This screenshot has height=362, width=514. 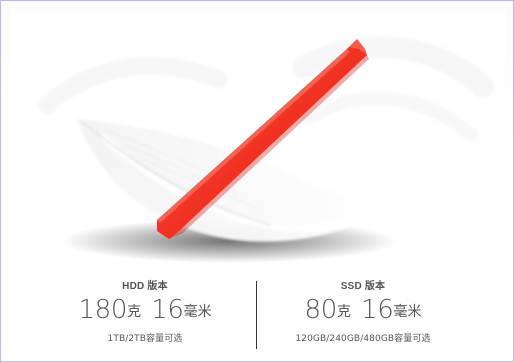 I want to click on ssd-spec: SSD 版本 80克 16毫米 120GB/240GB/480GB容量可选, so click(x=363, y=310).